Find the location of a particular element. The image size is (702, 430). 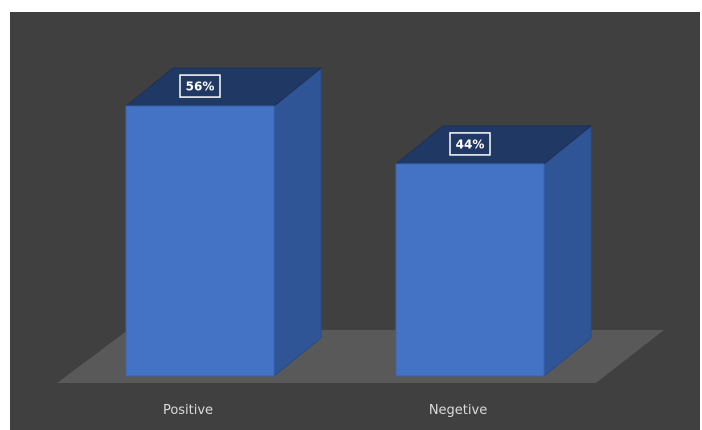

data-label: 44% is located at coordinates (470, 144).